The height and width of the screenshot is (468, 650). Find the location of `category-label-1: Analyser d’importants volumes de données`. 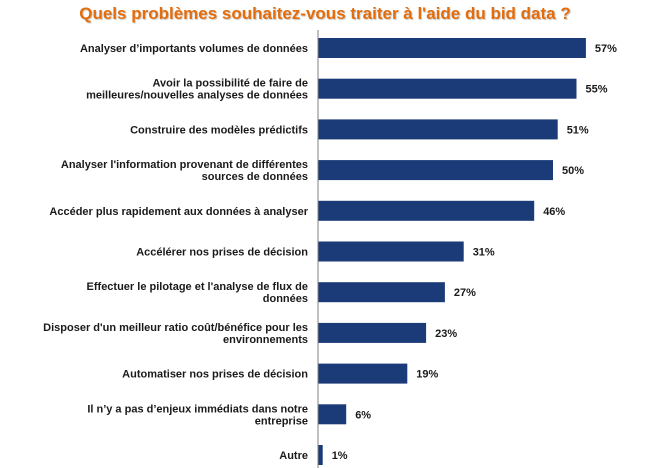

category-label-1: Analyser d’importants volumes de données is located at coordinates (194, 49).